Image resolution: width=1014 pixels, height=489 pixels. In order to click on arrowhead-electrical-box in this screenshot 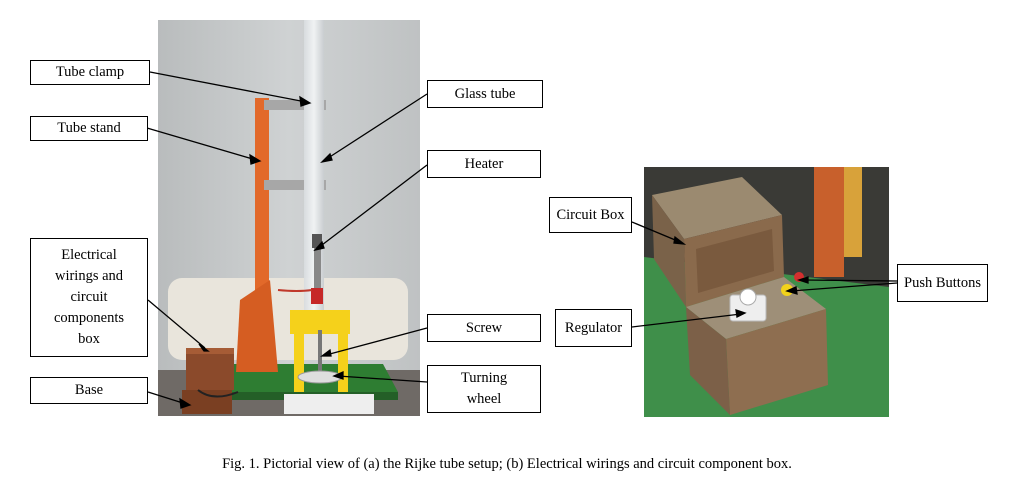, I will do `click(204, 347)`.